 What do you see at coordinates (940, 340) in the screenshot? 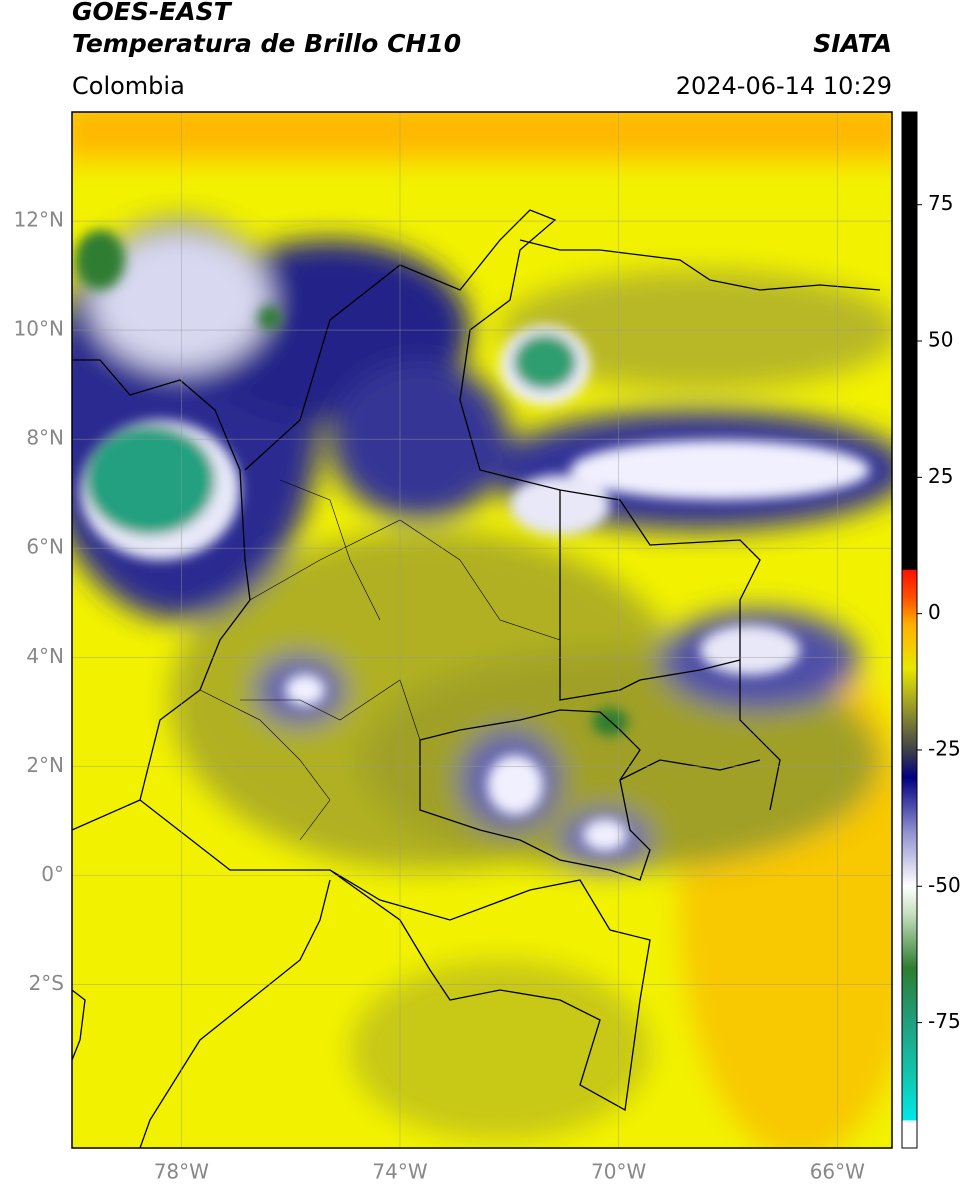
I see `colorbar-tick-label: 50` at bounding box center [940, 340].